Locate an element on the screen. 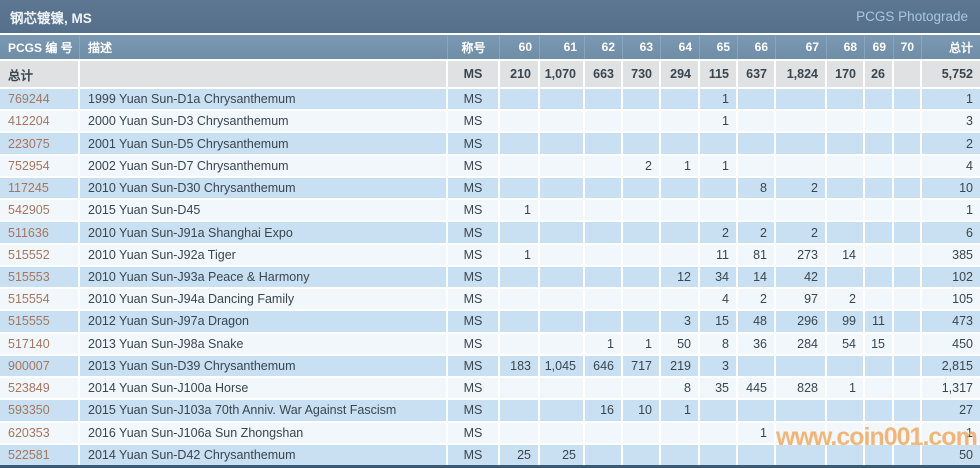 The image size is (980, 468). column-header-64: 64 is located at coordinates (680, 47).